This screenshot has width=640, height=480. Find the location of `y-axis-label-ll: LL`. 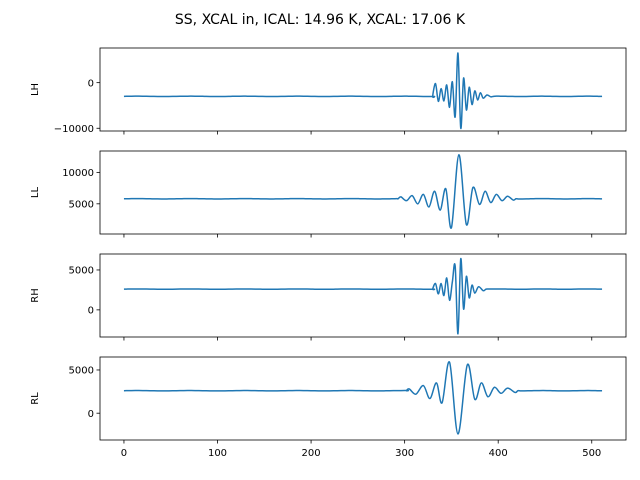

y-axis-label-ll: LL is located at coordinates (35, 193).